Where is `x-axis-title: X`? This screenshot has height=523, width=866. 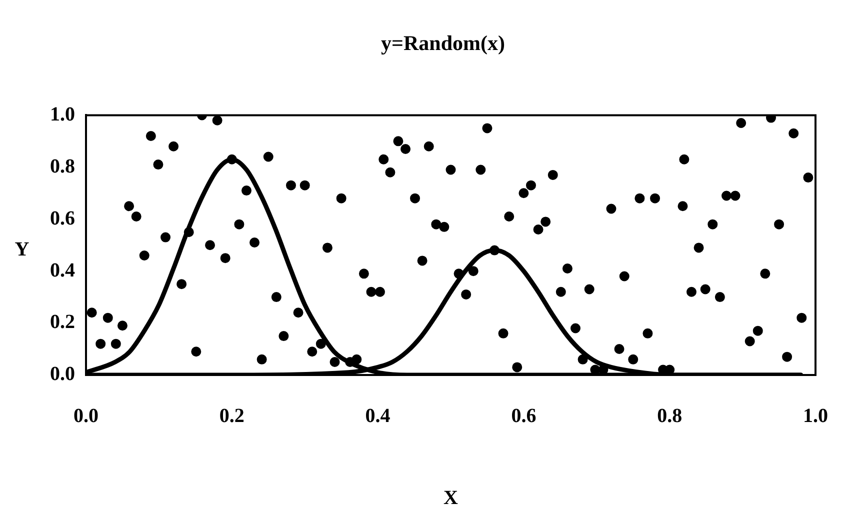
x-axis-title: X is located at coordinates (451, 498).